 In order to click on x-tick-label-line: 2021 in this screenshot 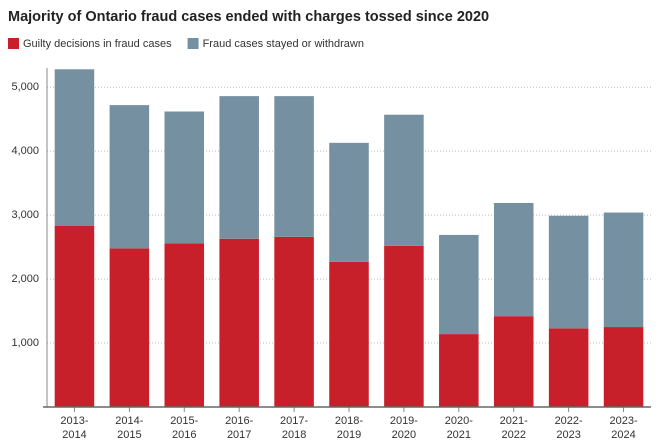, I will do `click(459, 435)`.